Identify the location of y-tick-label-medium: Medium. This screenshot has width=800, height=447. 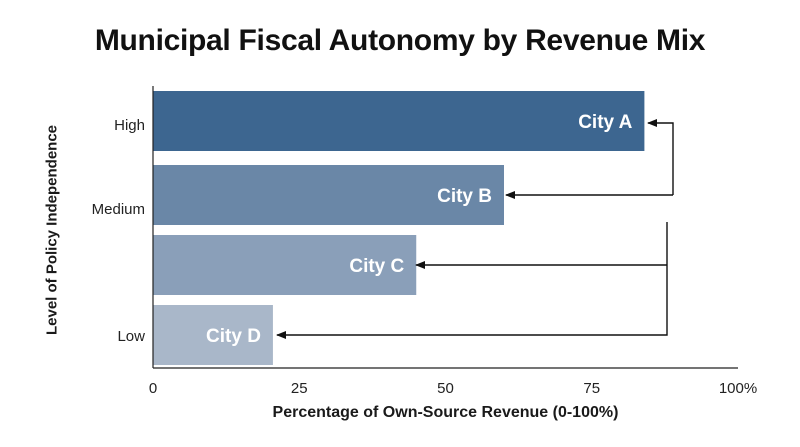
(118, 209).